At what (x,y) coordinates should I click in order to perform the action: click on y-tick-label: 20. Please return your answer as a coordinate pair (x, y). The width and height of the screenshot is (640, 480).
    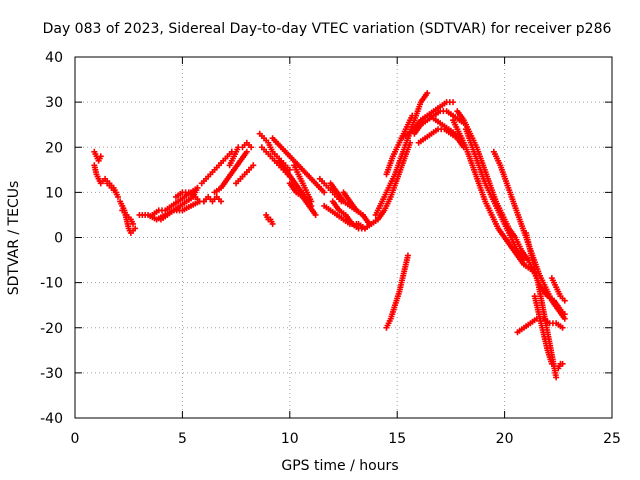
    Looking at the image, I should click on (54, 148).